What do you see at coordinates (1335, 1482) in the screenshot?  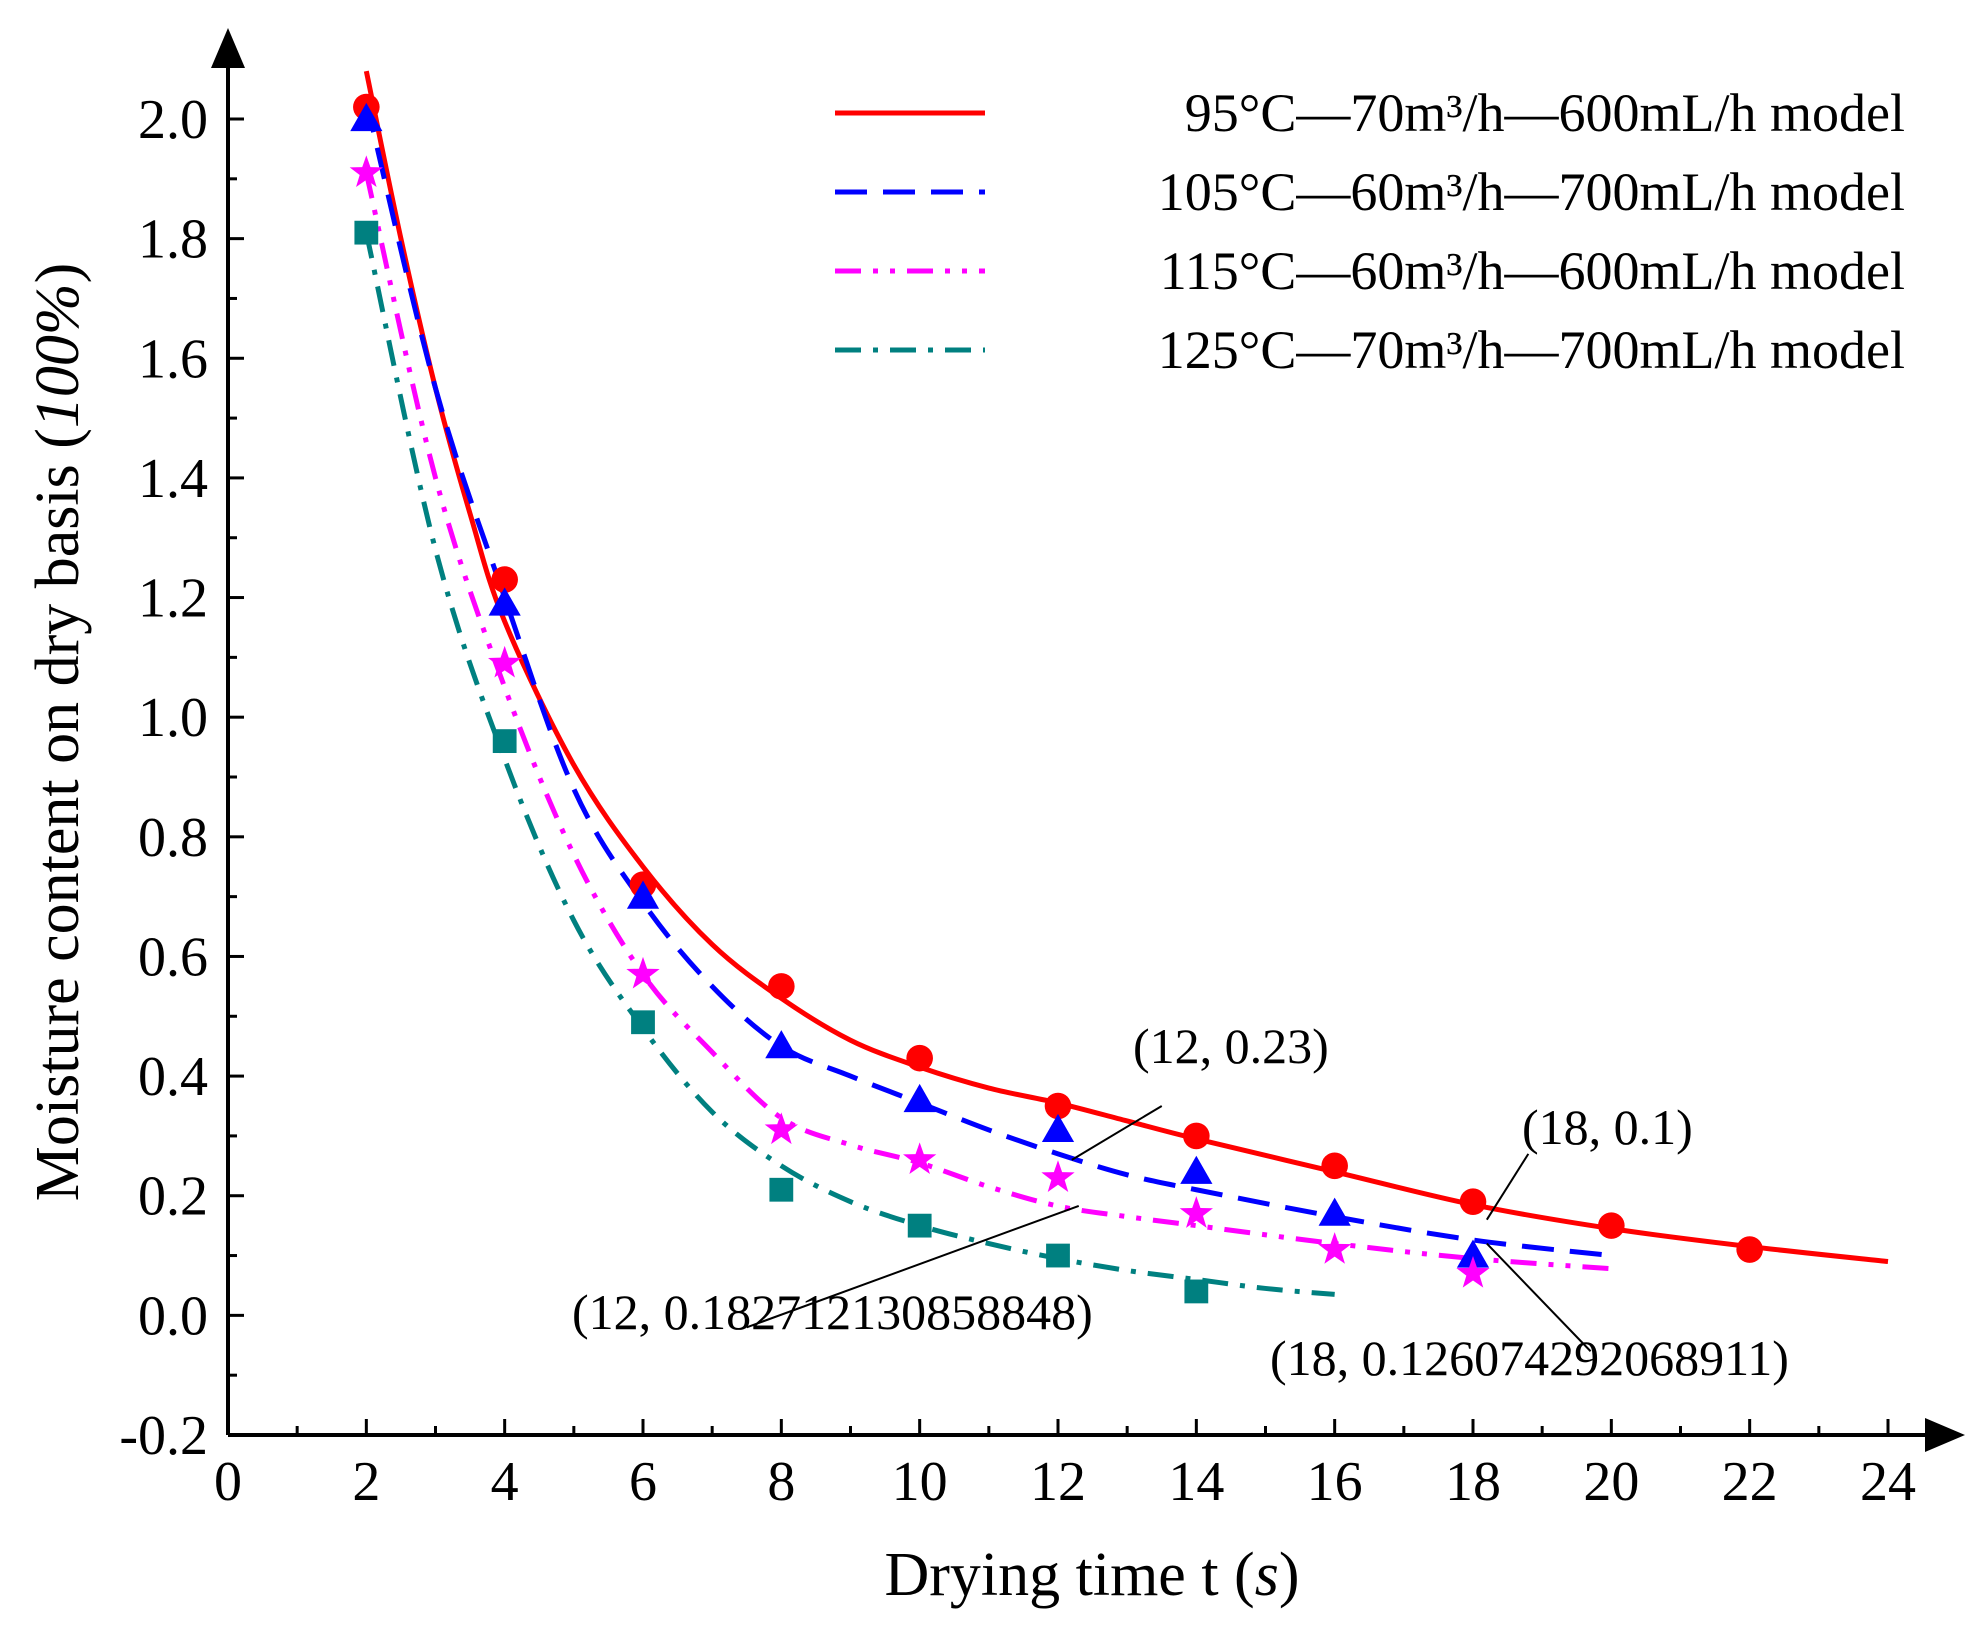 I see `x-tick-label: 16` at bounding box center [1335, 1482].